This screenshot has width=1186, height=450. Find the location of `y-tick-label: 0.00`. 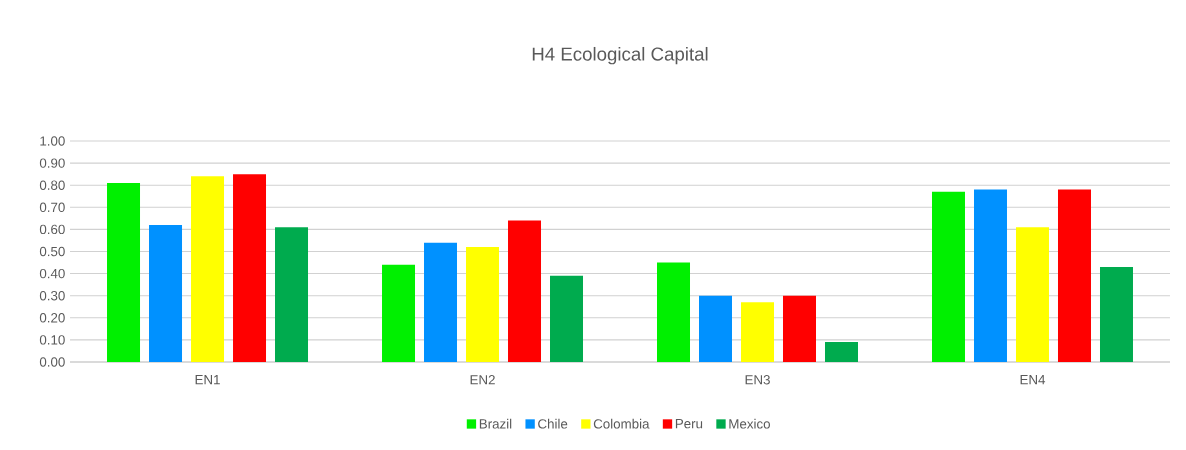

y-tick-label: 0.00 is located at coordinates (52, 362).